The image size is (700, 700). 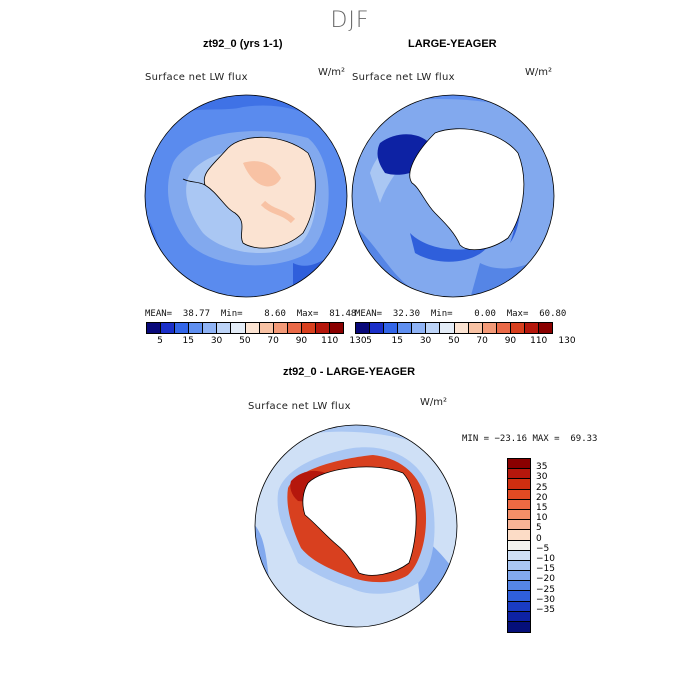 I want to click on colorbar-tick-label: −25, so click(x=545, y=589).